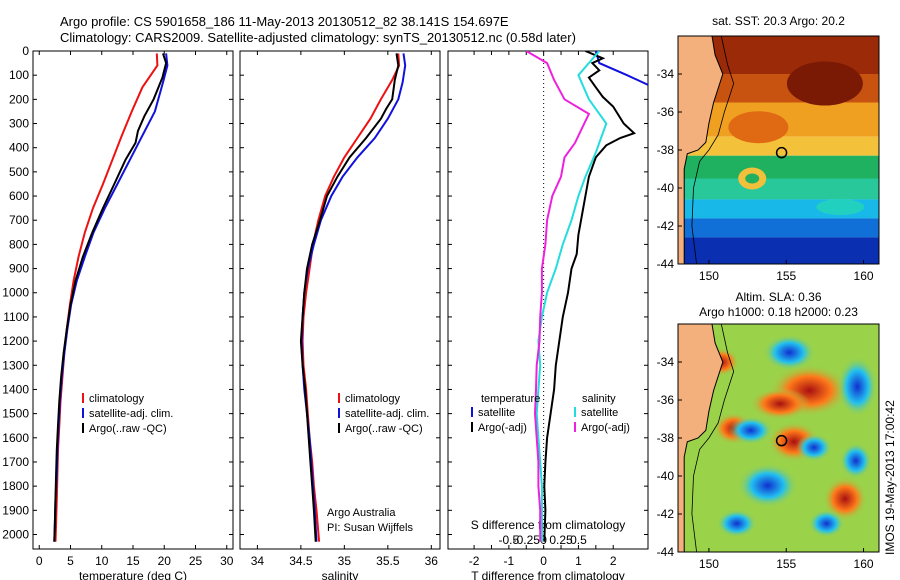 The height and width of the screenshot is (580, 900). What do you see at coordinates (864, 564) in the screenshot?
I see `sla-xtick-label: 160` at bounding box center [864, 564].